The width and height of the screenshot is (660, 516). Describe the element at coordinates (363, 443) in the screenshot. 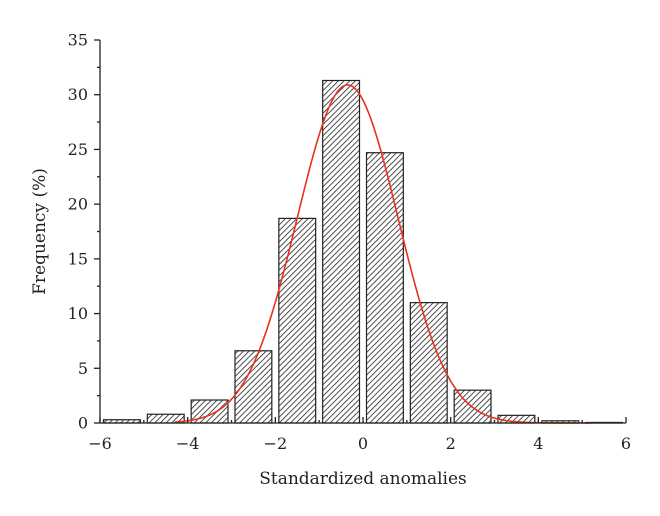

I see `x-tick-label: 0` at that location.